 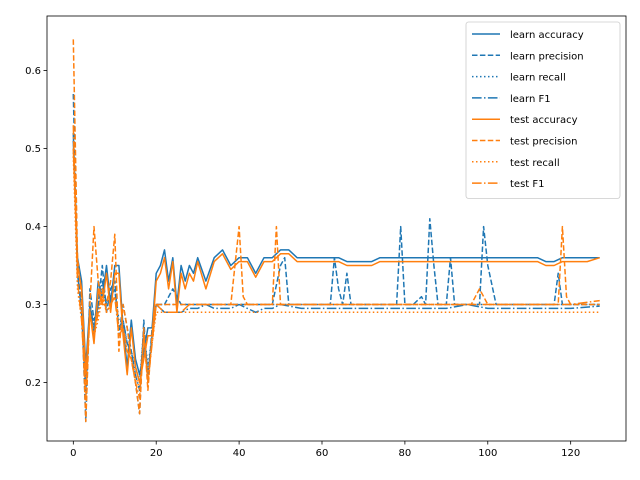 I want to click on x-tick-label: 40, so click(x=239, y=453).